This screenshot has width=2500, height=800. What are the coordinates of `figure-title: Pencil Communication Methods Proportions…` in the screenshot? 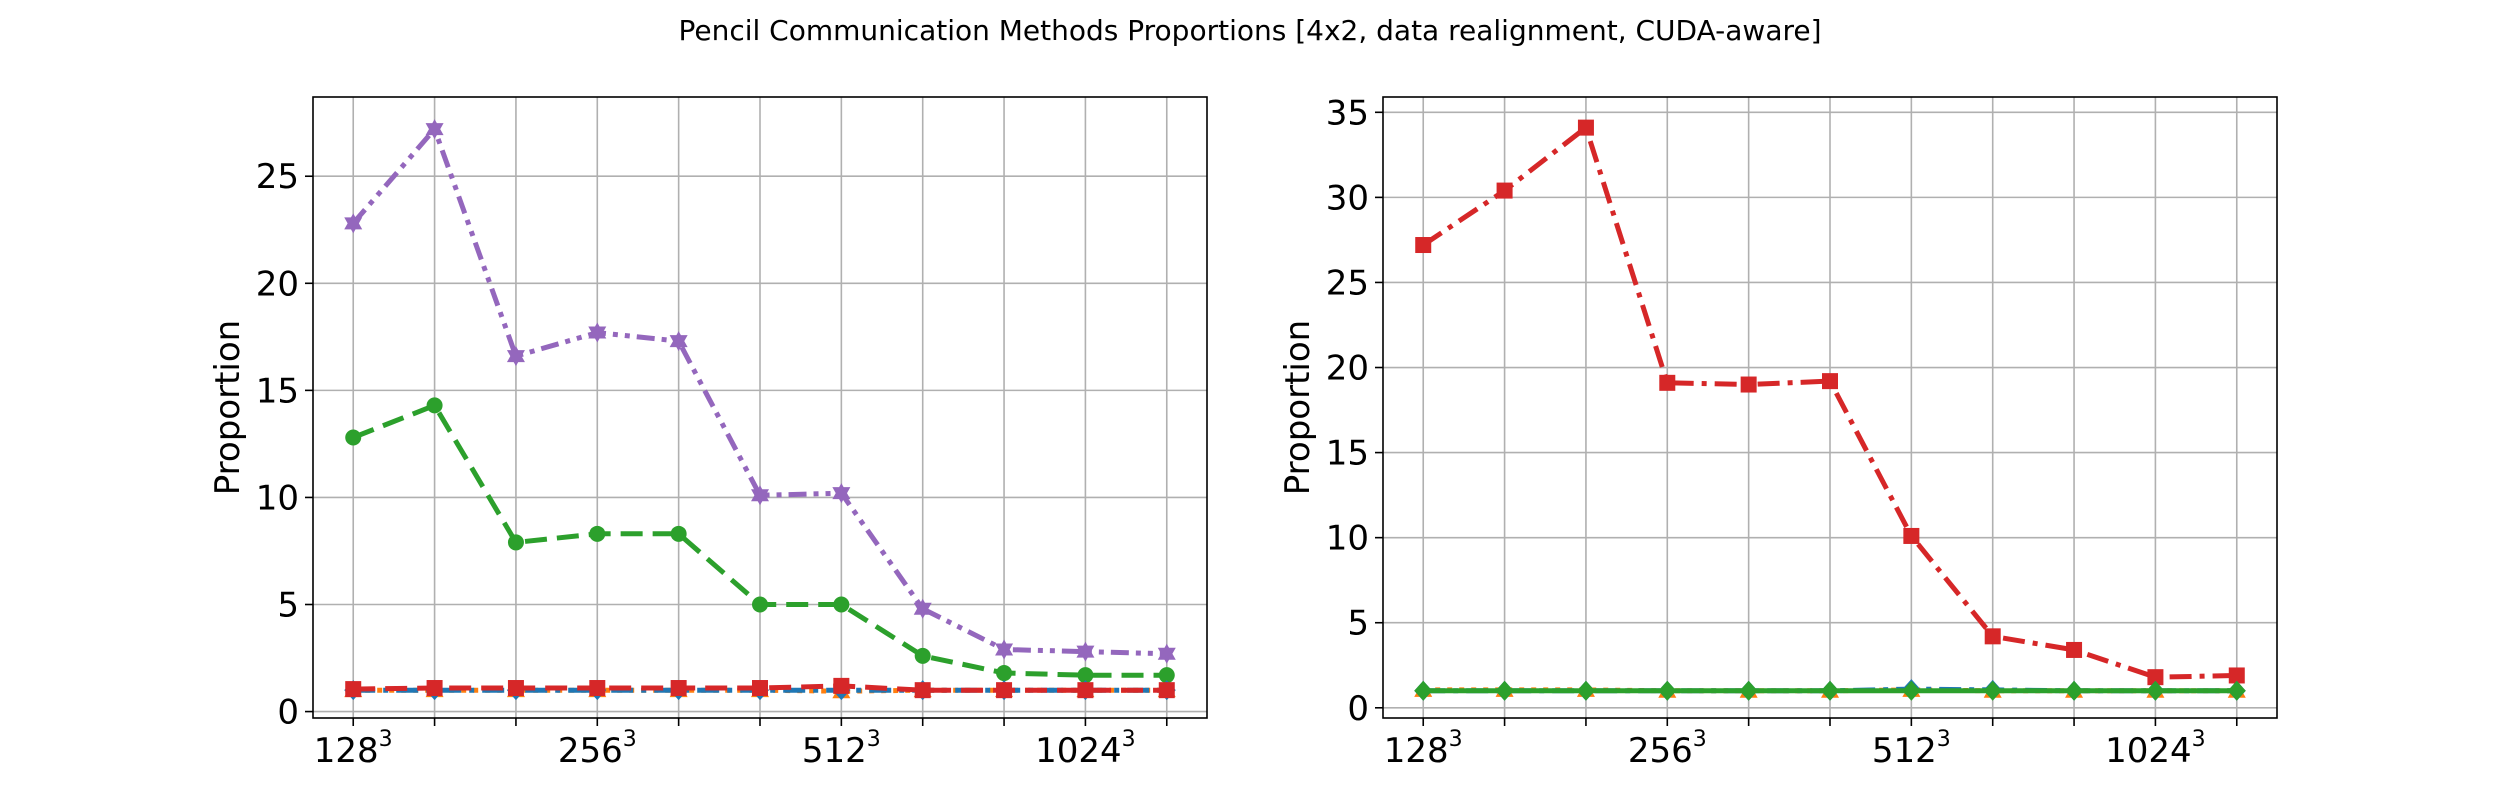 It's located at (1249, 30).